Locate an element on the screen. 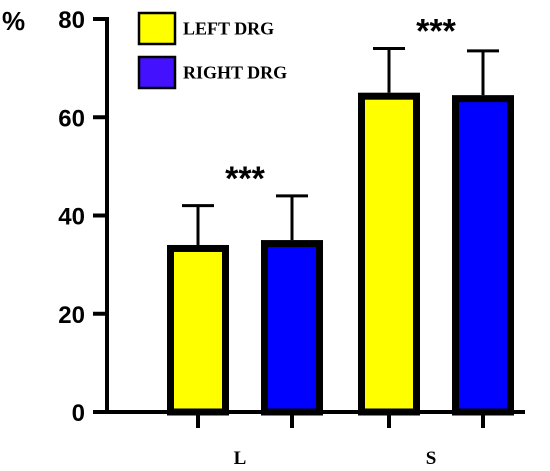  bar-right-drg-s is located at coordinates (483, 255).